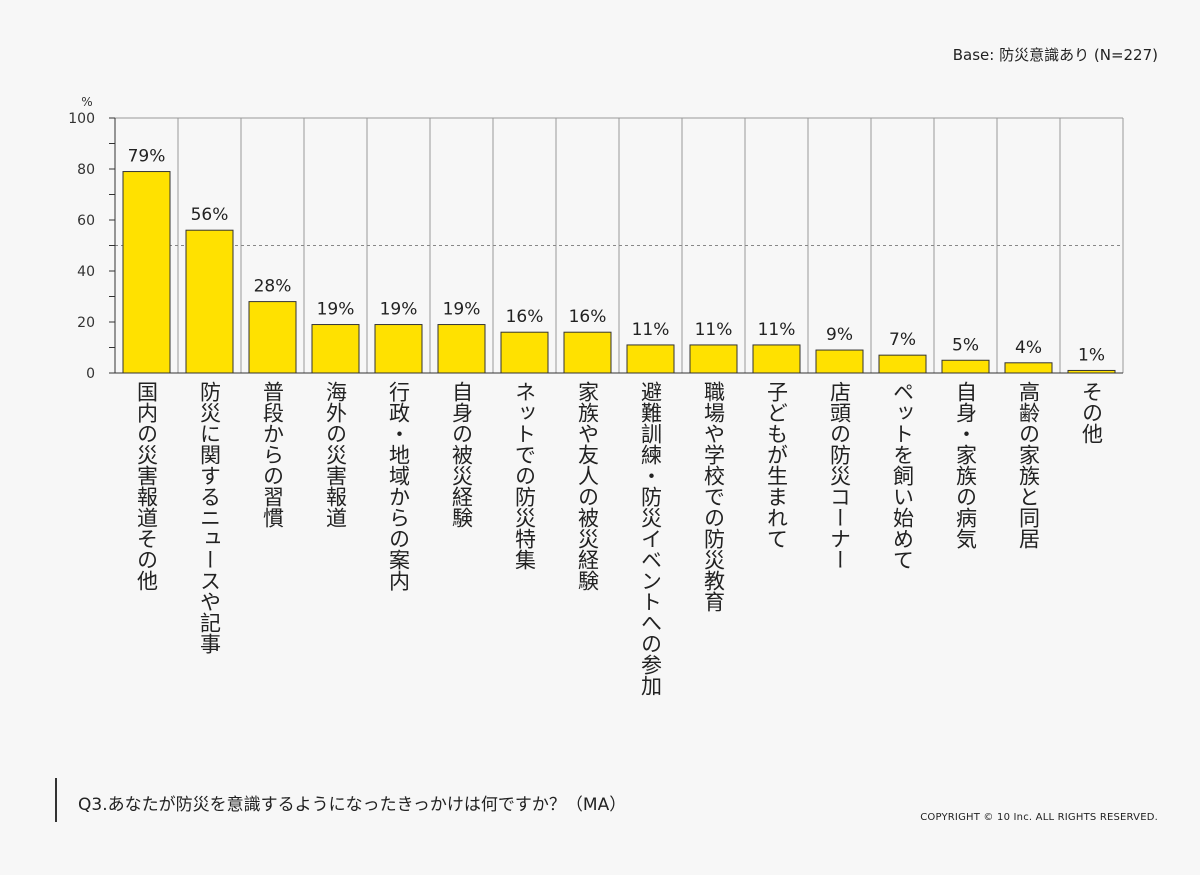 This screenshot has width=1200, height=875. What do you see at coordinates (86, 323) in the screenshot?
I see `y-tick-label: 20` at bounding box center [86, 323].